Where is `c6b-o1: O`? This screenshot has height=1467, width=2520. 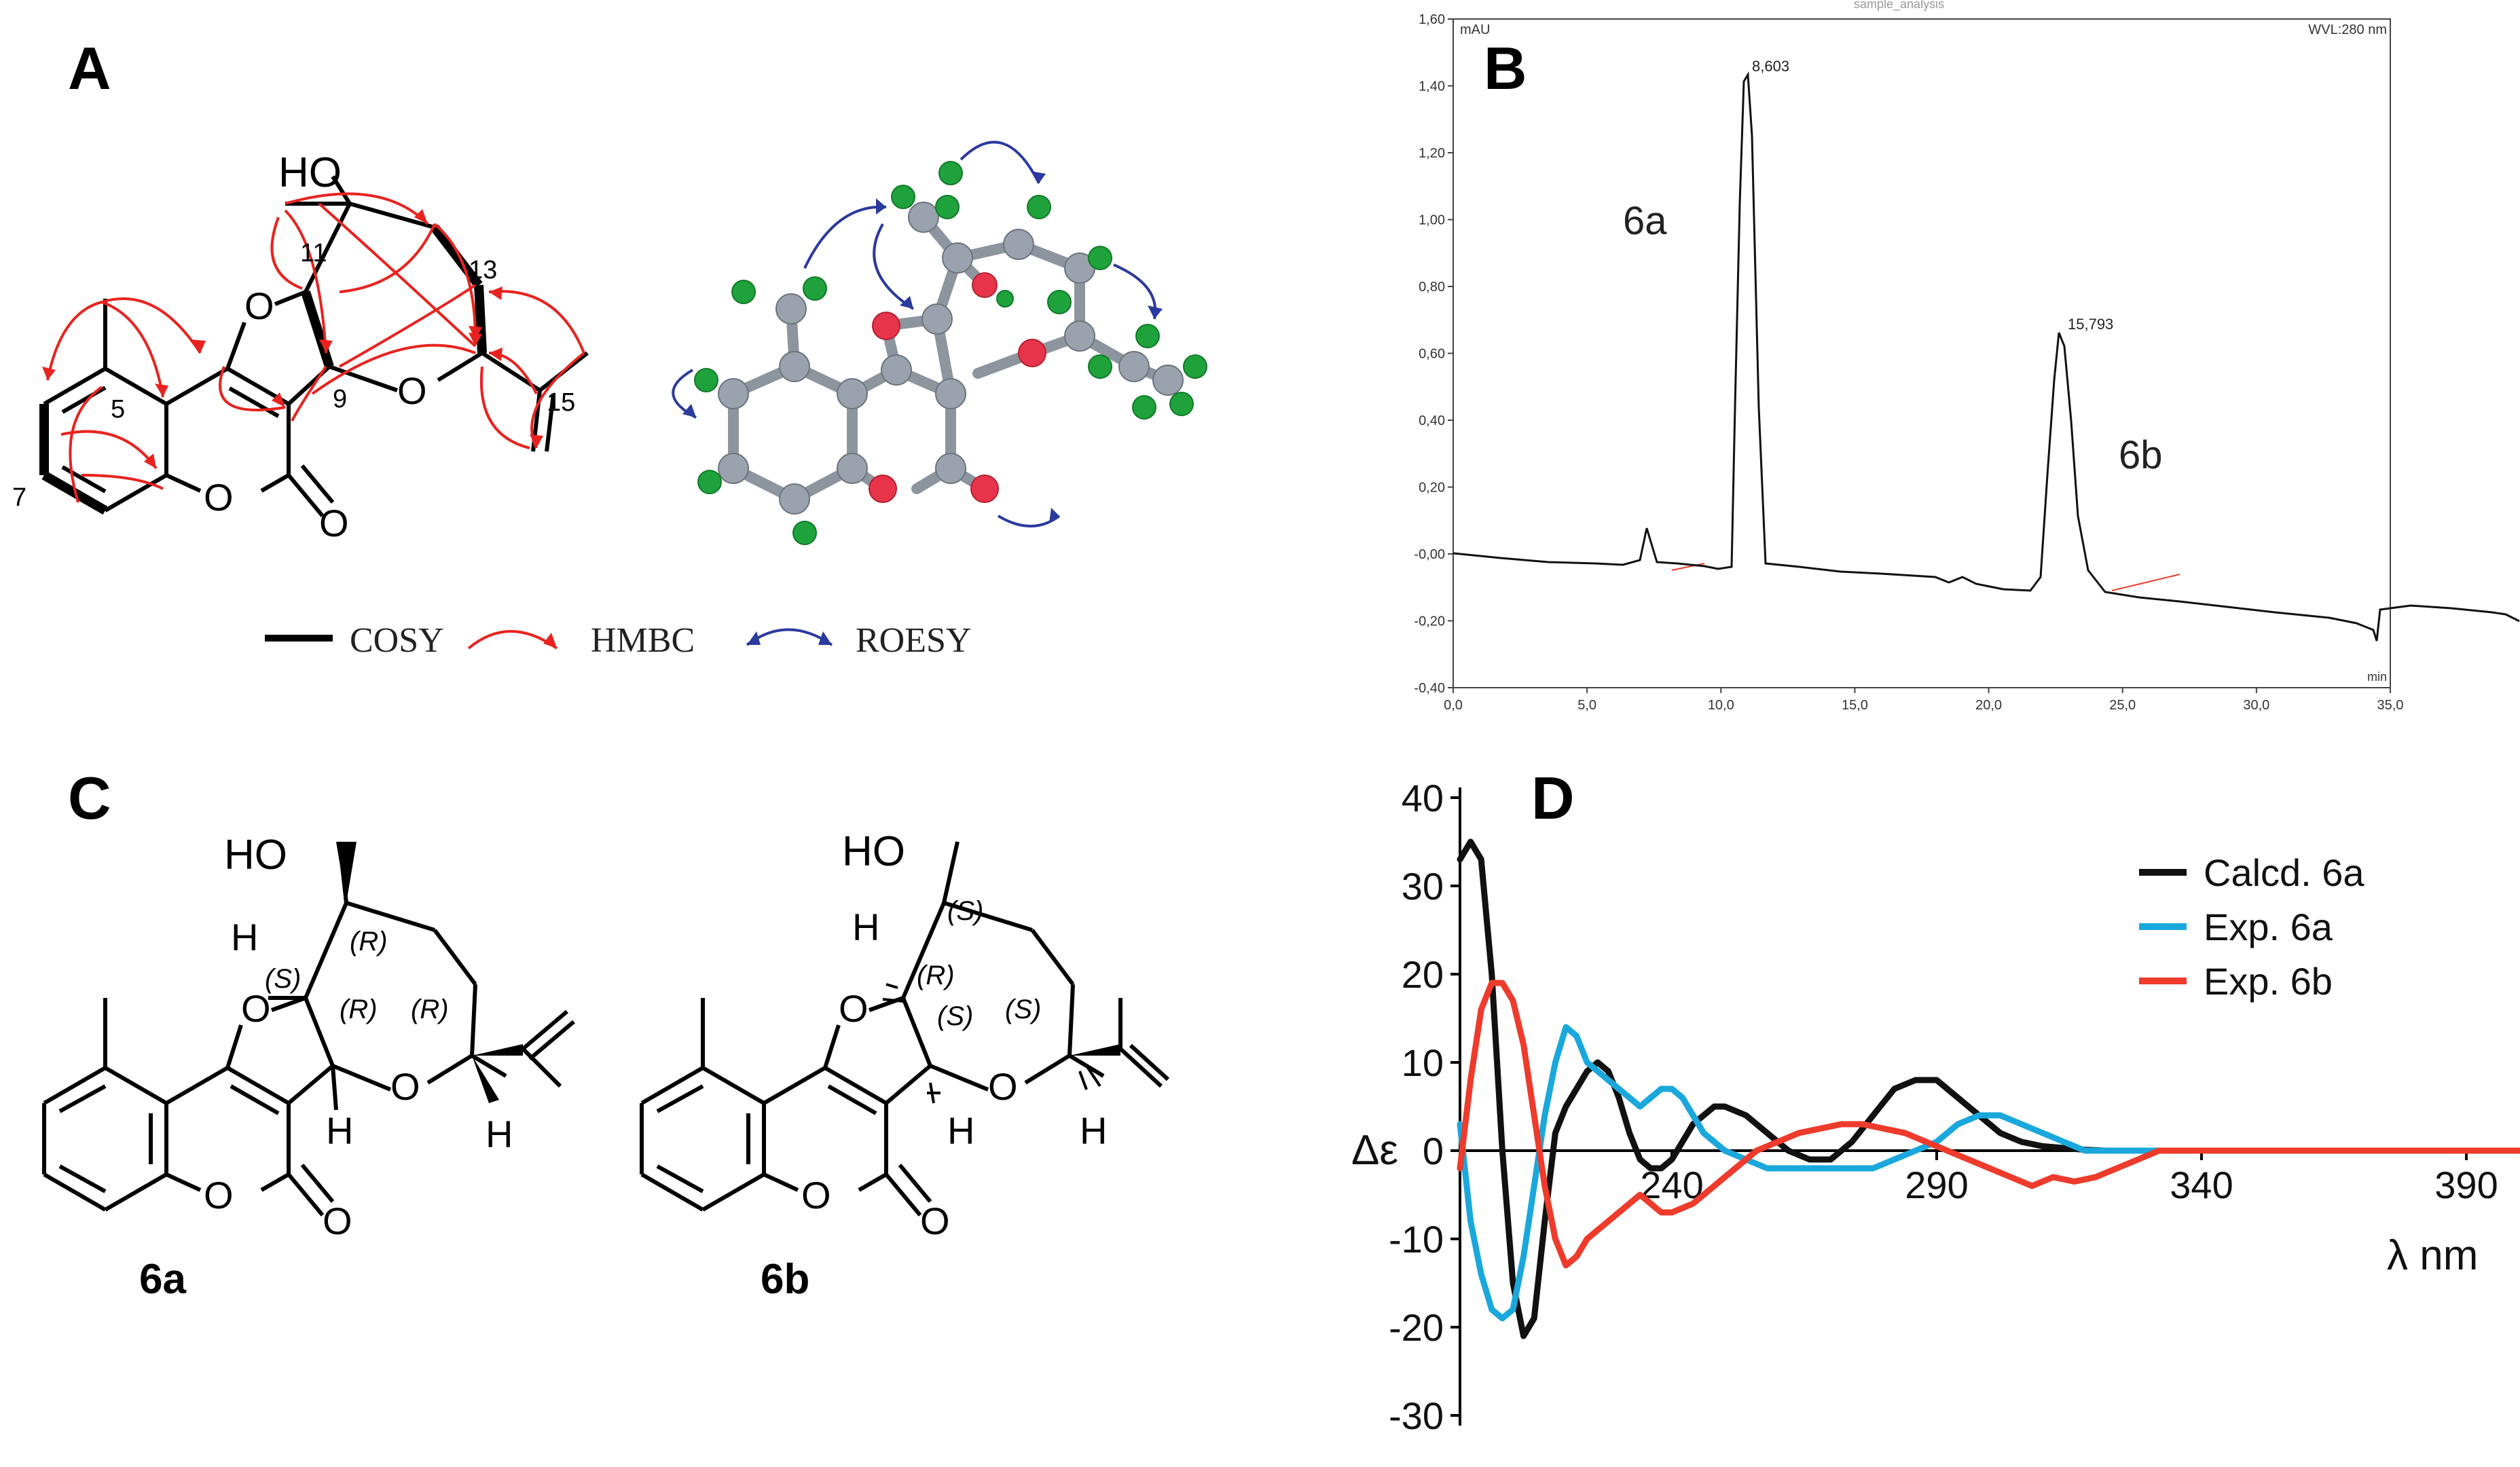 c6b-o1: O is located at coordinates (854, 1008).